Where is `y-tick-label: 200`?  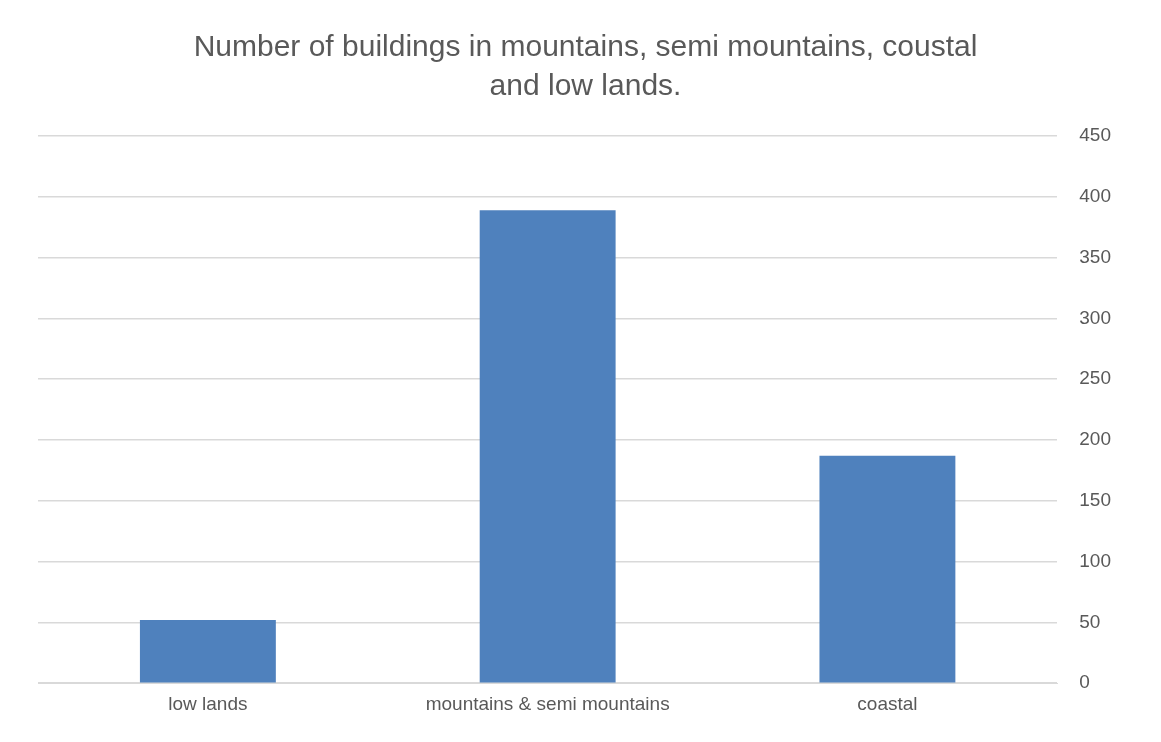
y-tick-label: 200 is located at coordinates (1095, 439).